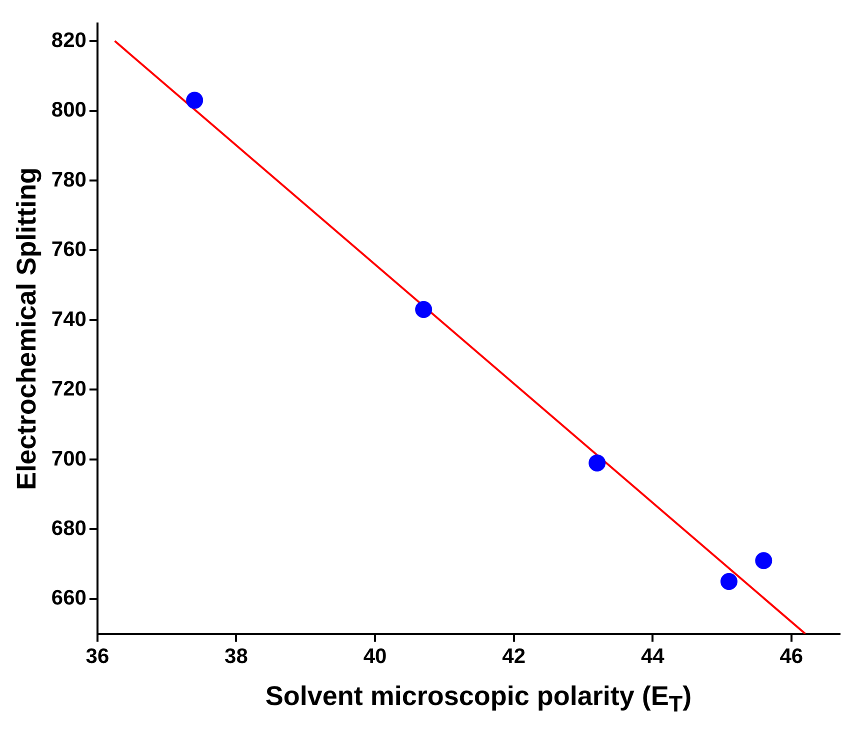 The height and width of the screenshot is (732, 857). I want to click on y-tick-label: 780, so click(68, 180).